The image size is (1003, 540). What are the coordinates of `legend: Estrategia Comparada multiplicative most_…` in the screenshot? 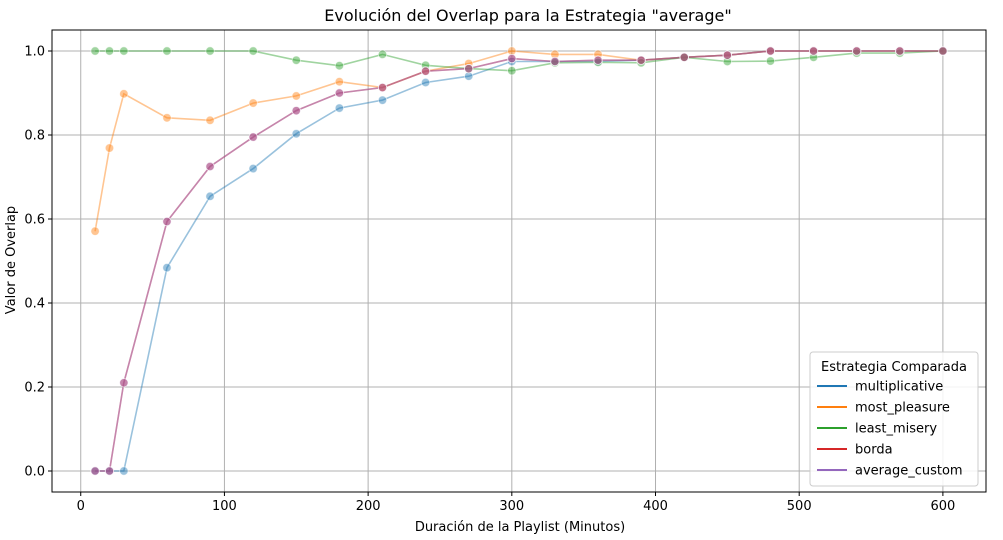 It's located at (894, 419).